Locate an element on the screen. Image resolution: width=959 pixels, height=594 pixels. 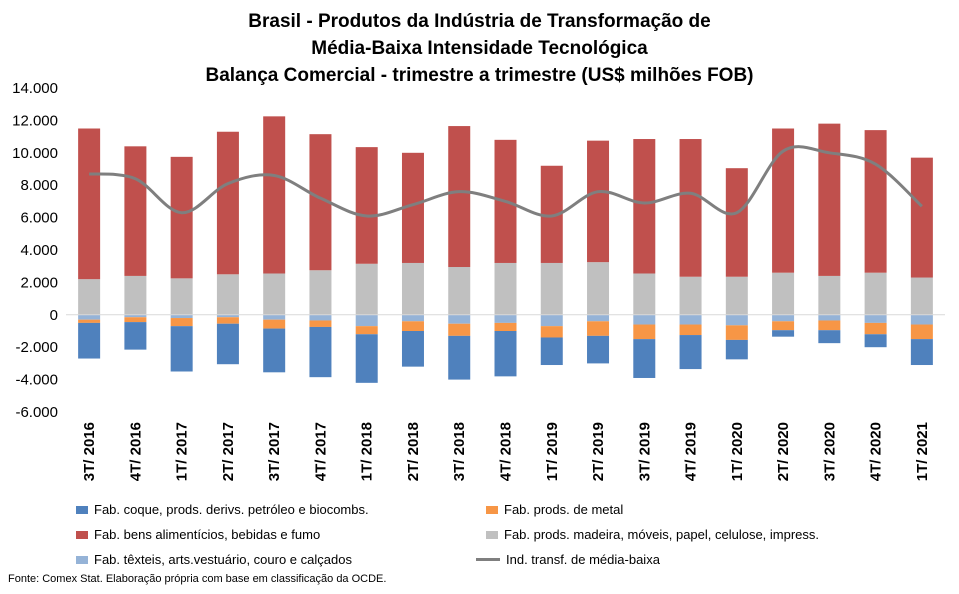
x-tick-label: 3T/ 2017 is located at coordinates (274, 451).